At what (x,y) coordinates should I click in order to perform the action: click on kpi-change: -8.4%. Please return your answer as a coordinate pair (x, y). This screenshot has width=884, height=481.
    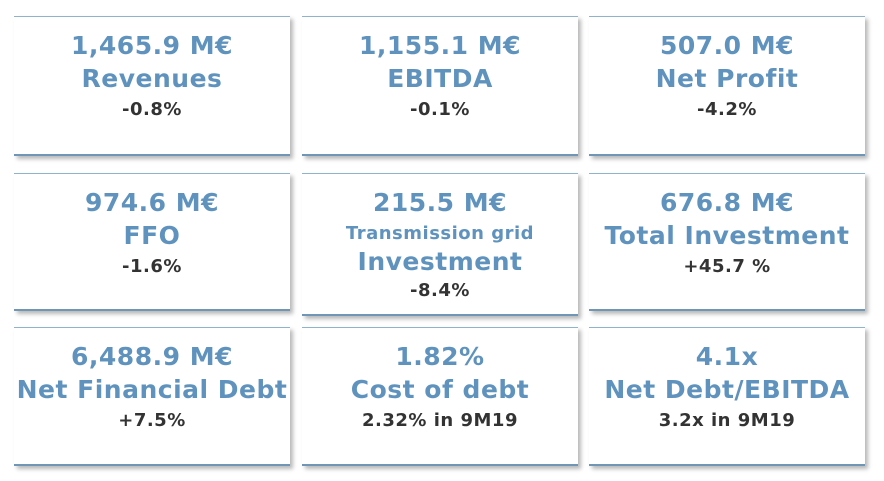
    Looking at the image, I should click on (440, 290).